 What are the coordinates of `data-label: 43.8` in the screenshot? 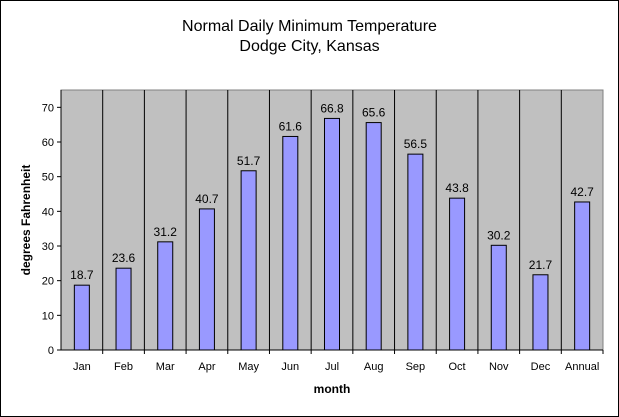 It's located at (457, 188).